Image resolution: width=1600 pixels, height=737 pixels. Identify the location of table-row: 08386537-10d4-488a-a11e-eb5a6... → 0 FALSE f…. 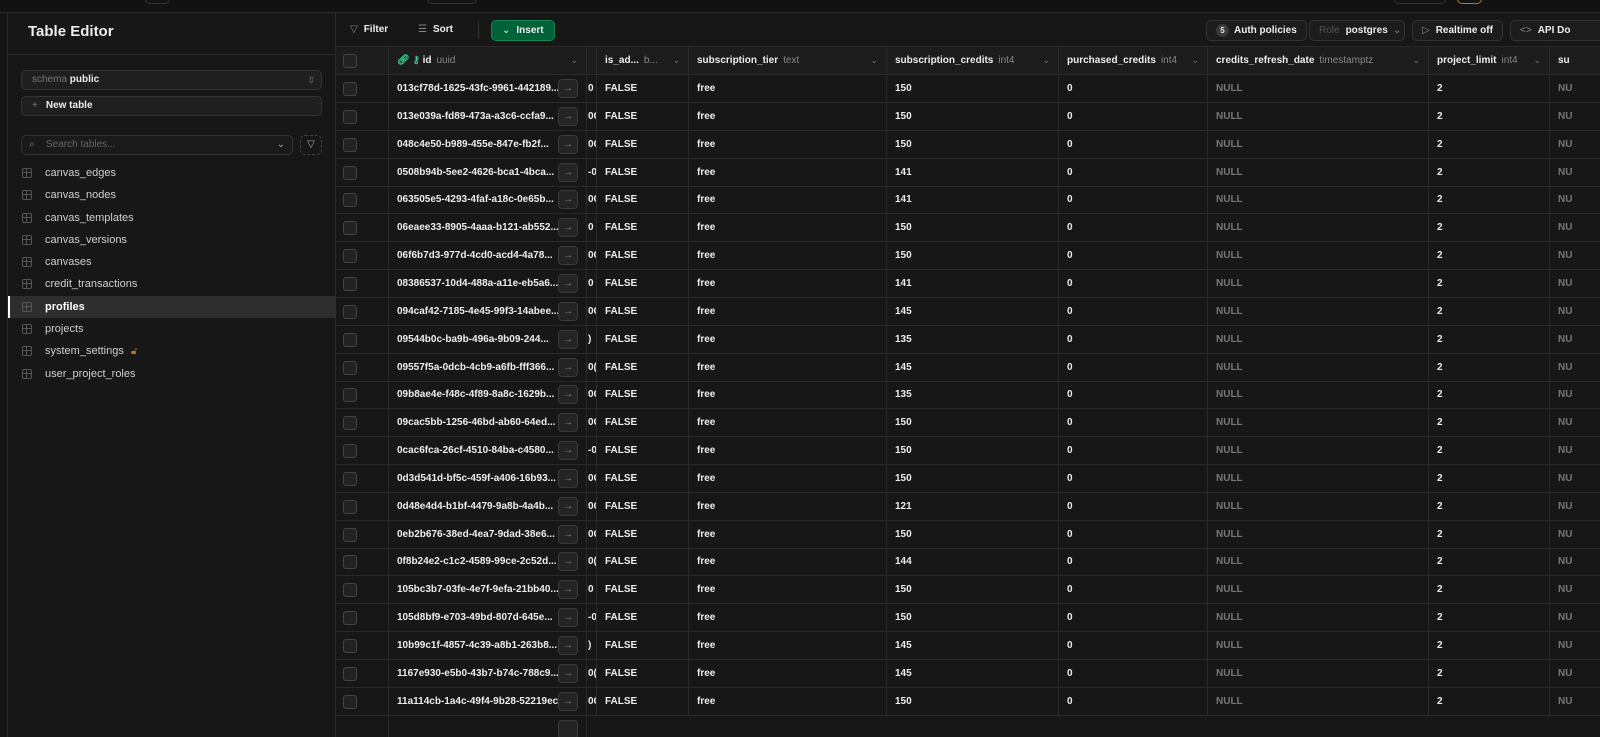
(968, 283).